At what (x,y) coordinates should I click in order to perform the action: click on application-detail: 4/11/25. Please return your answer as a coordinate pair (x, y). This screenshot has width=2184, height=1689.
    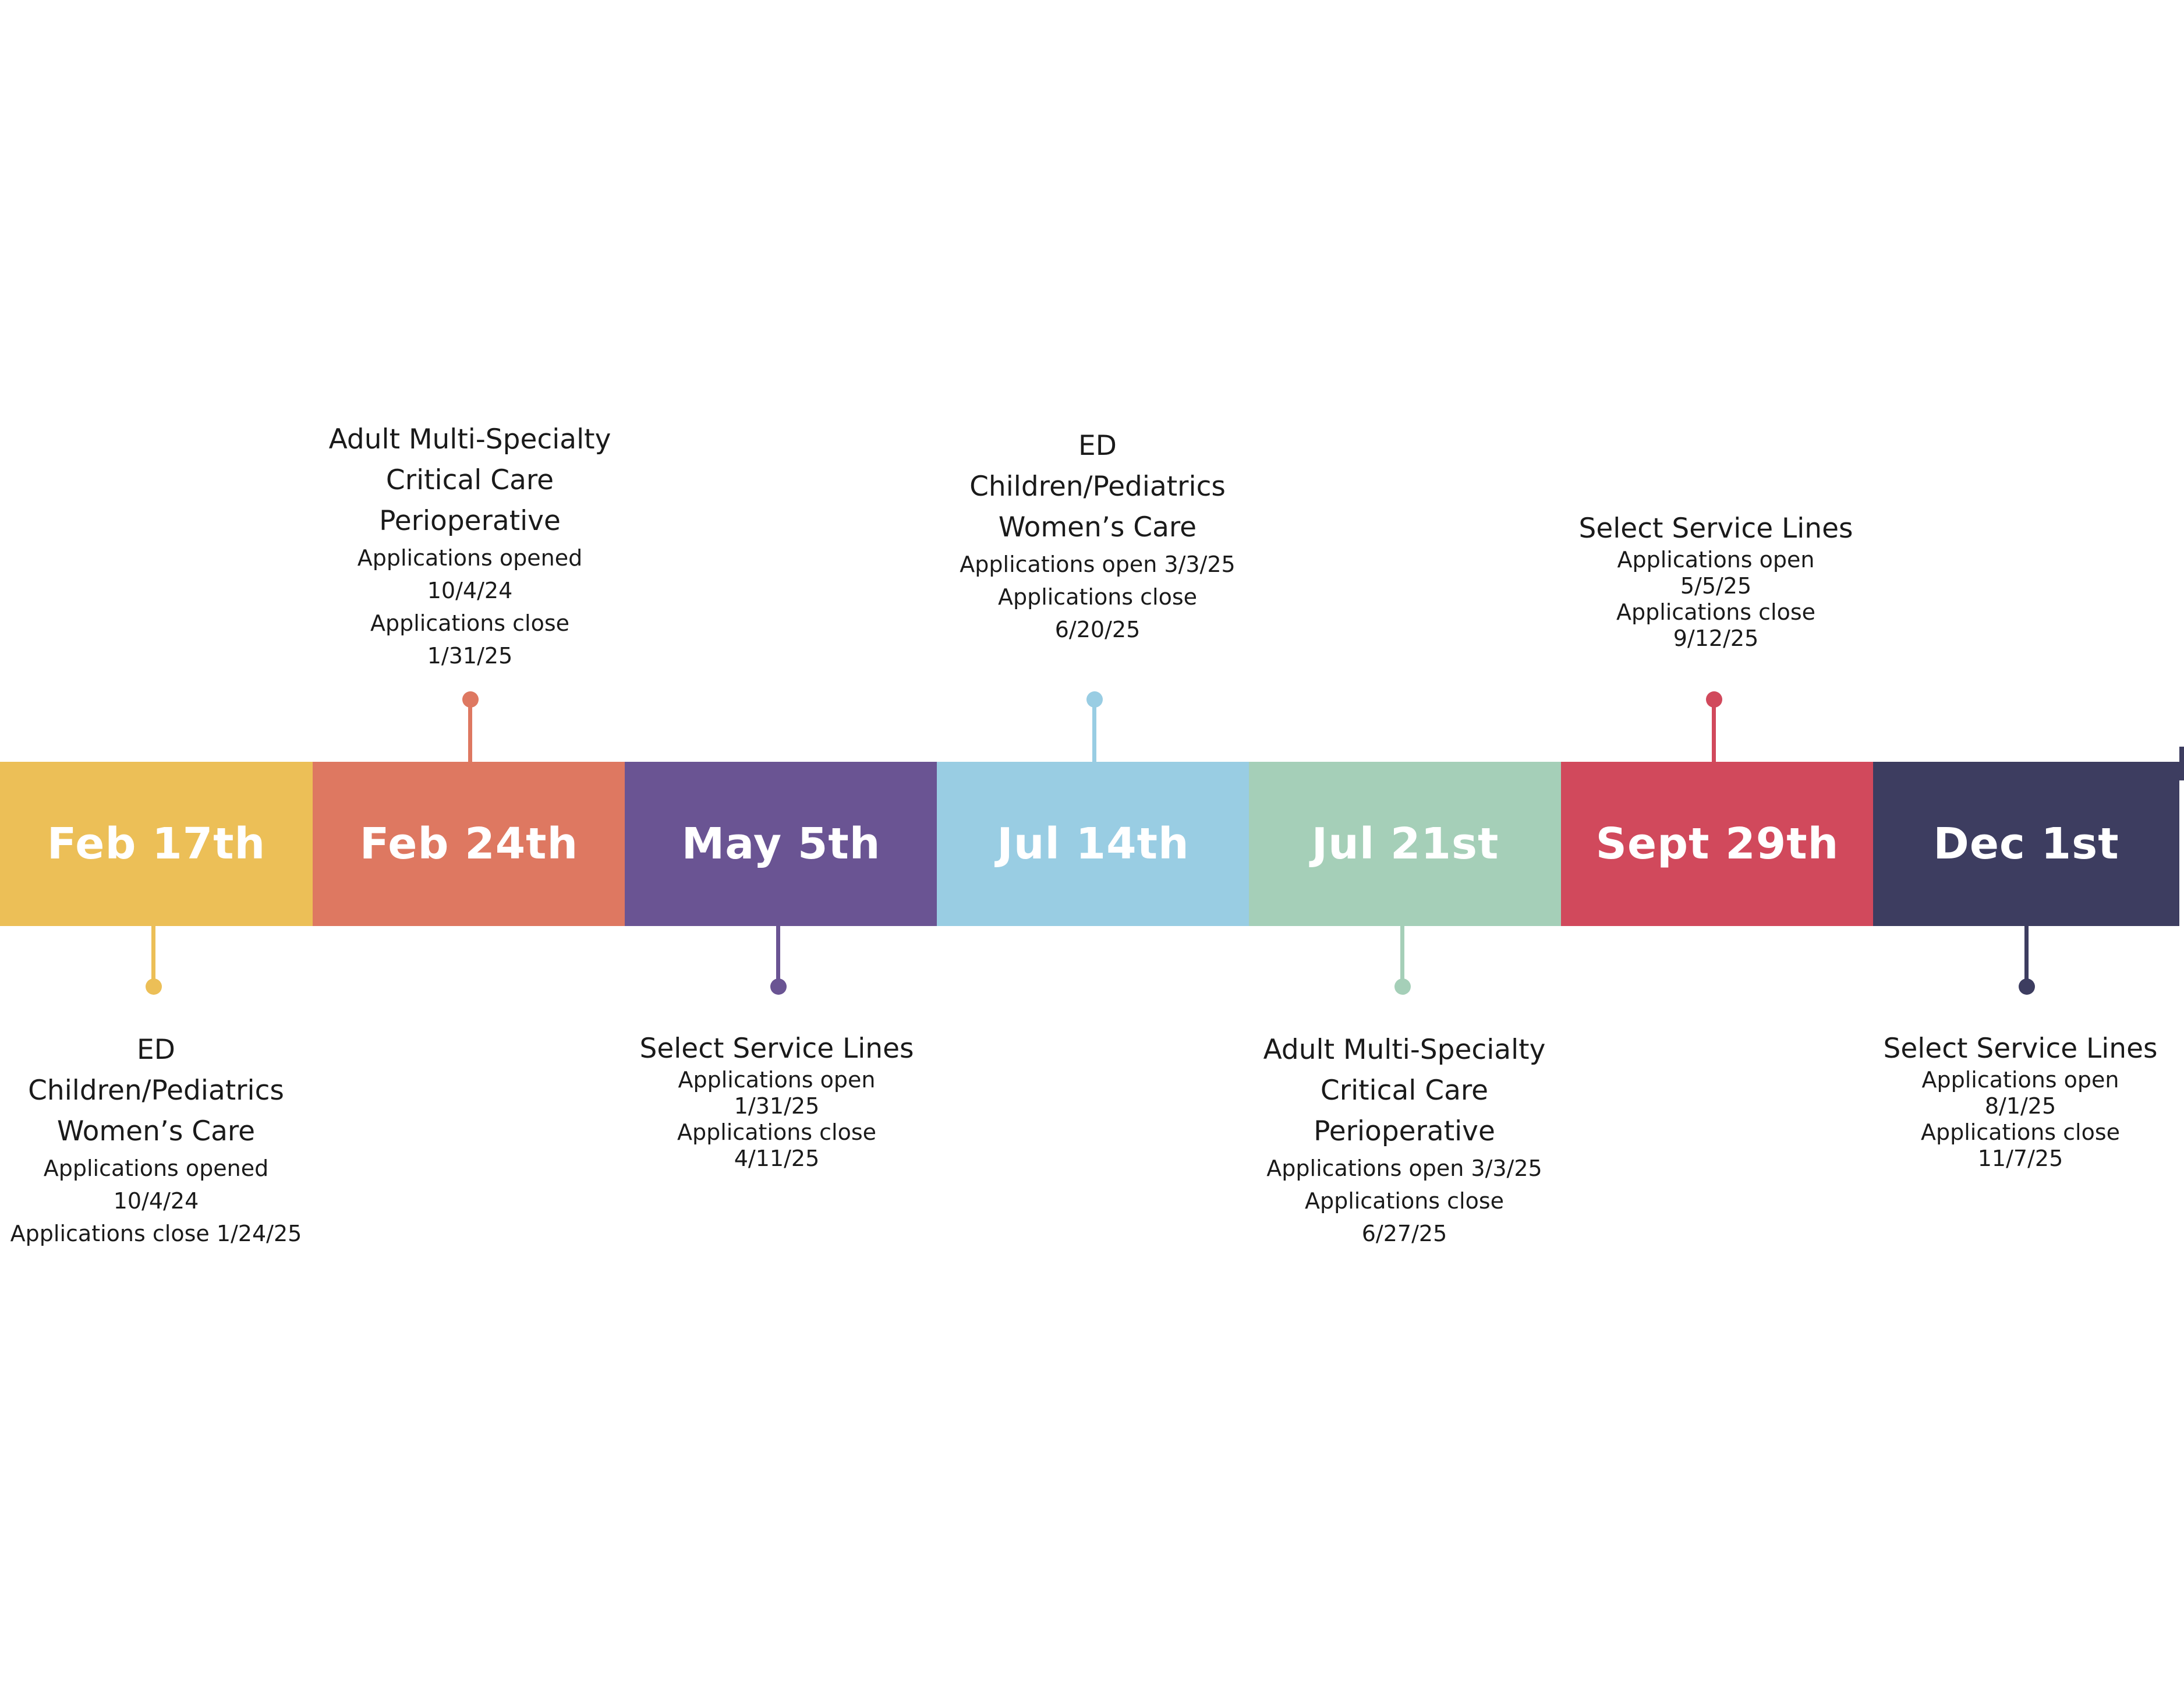
    Looking at the image, I should click on (777, 1159).